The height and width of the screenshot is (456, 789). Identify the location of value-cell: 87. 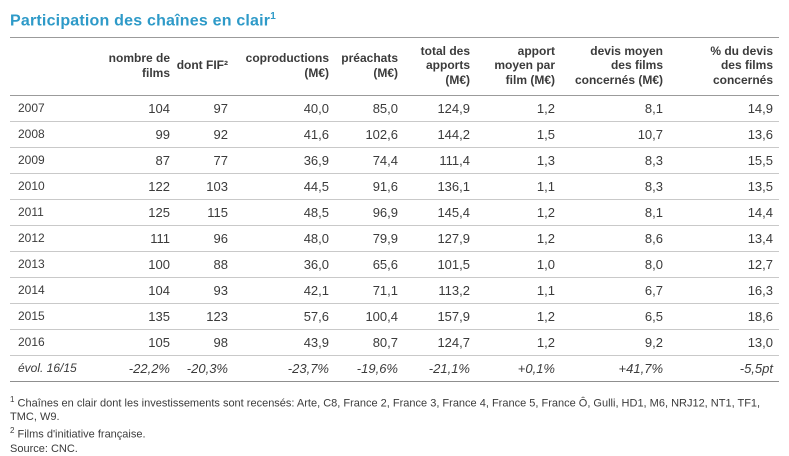
(138, 160).